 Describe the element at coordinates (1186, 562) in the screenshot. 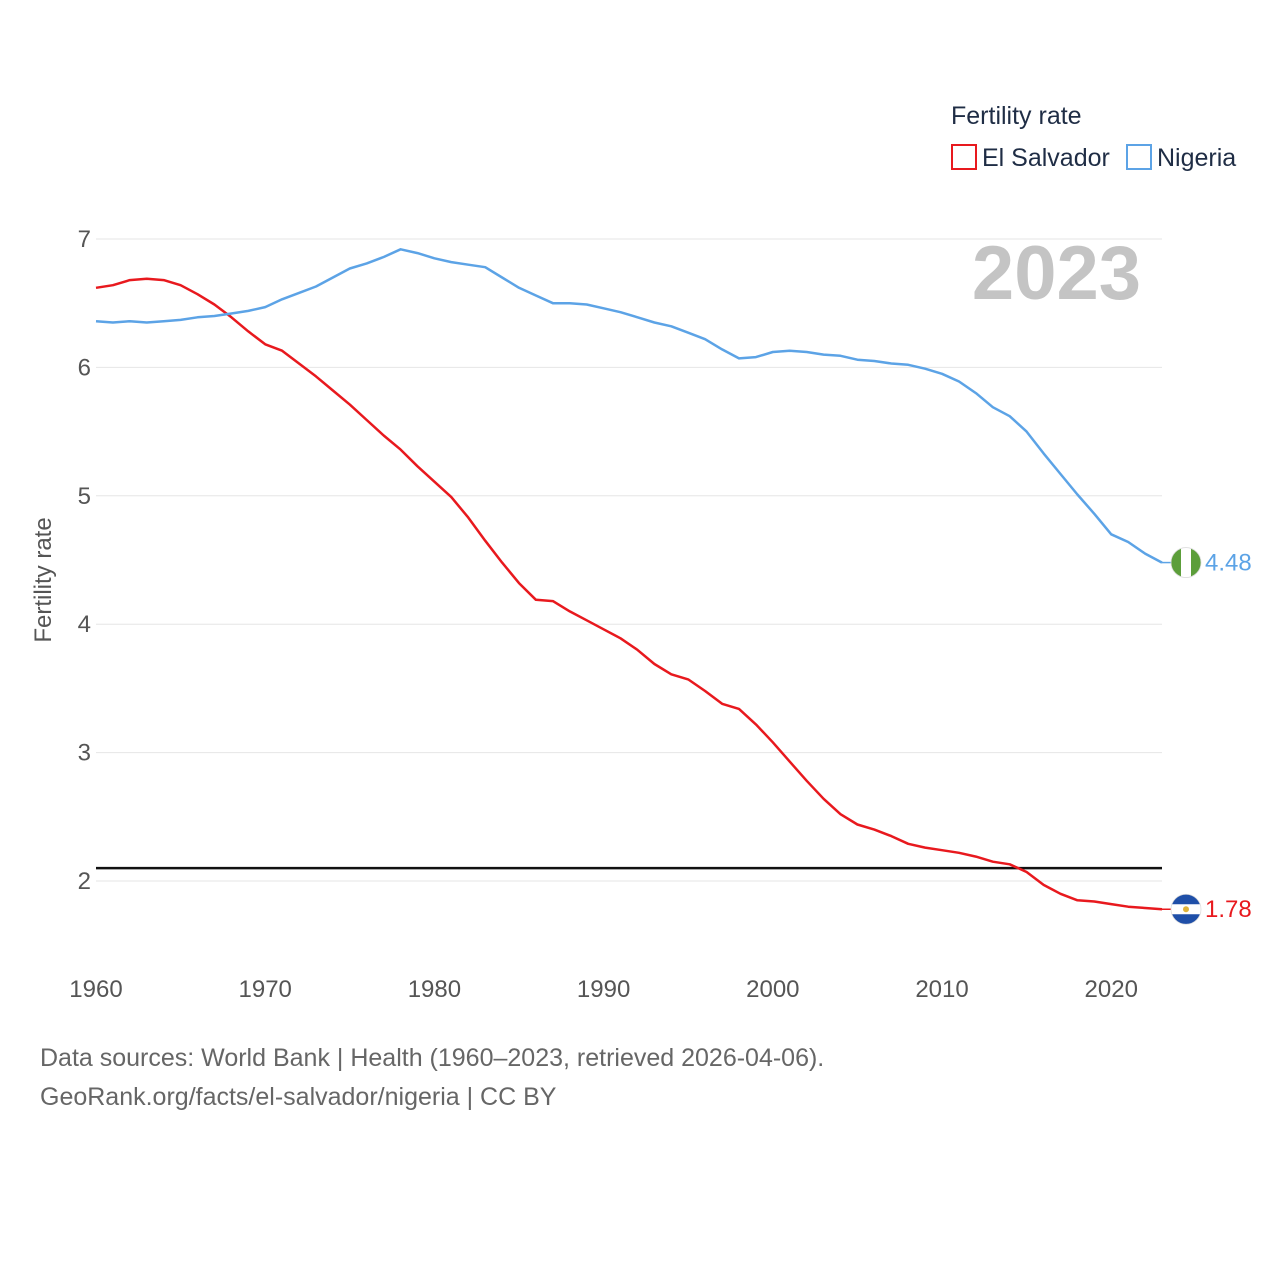

I see `nigeria-flag-icon` at that location.